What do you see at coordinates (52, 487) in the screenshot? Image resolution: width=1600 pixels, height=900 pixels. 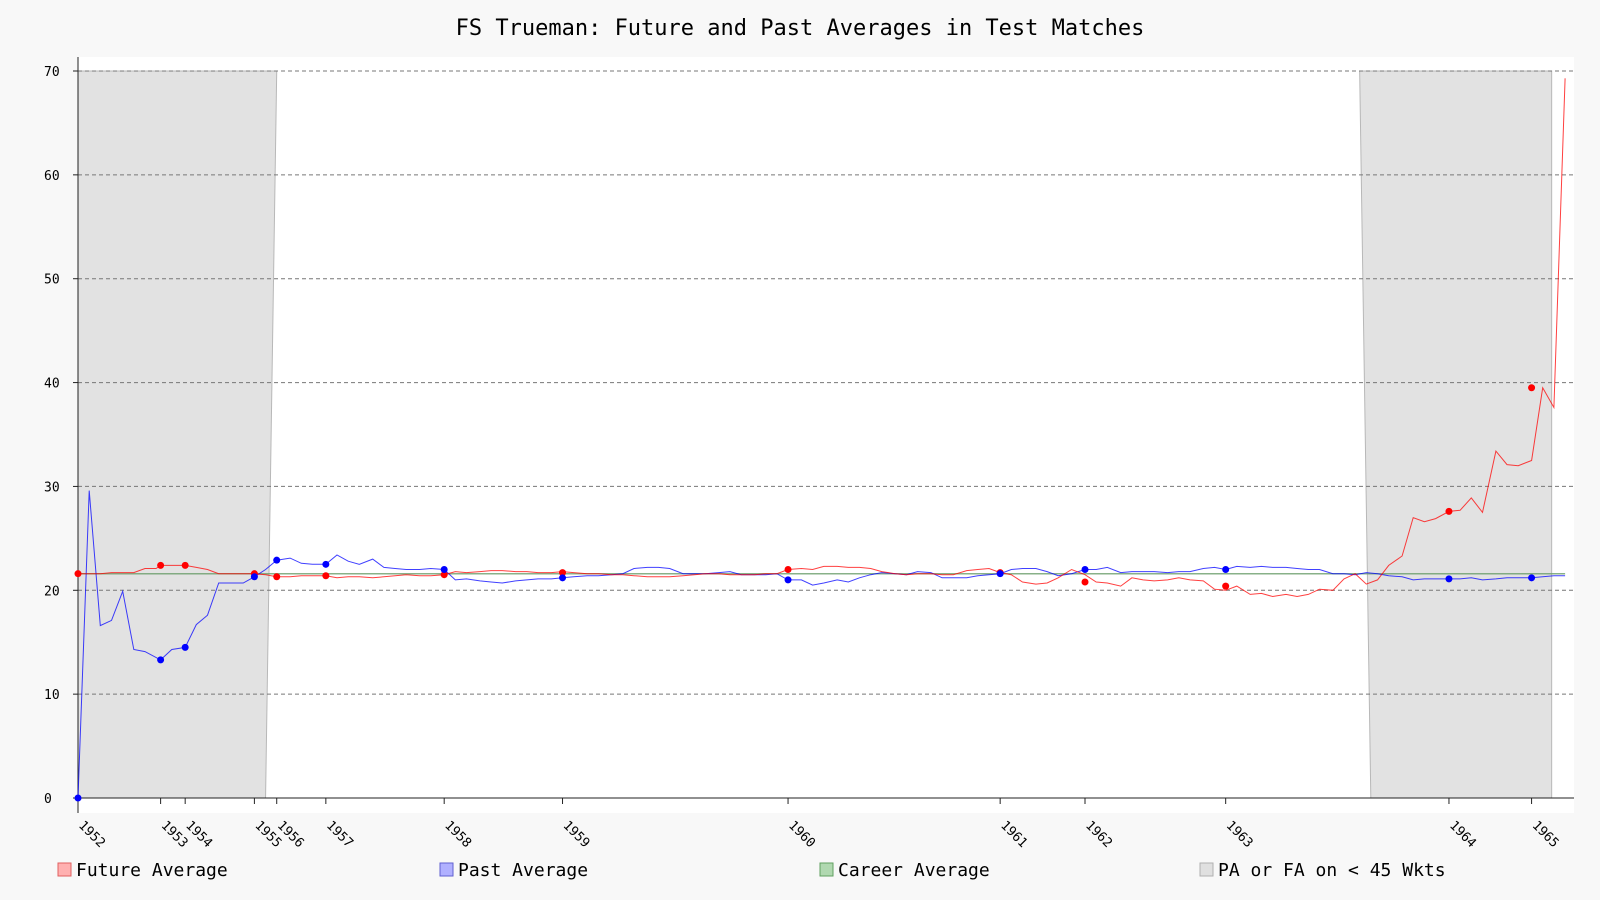 I see `y-tick-label: 30` at bounding box center [52, 487].